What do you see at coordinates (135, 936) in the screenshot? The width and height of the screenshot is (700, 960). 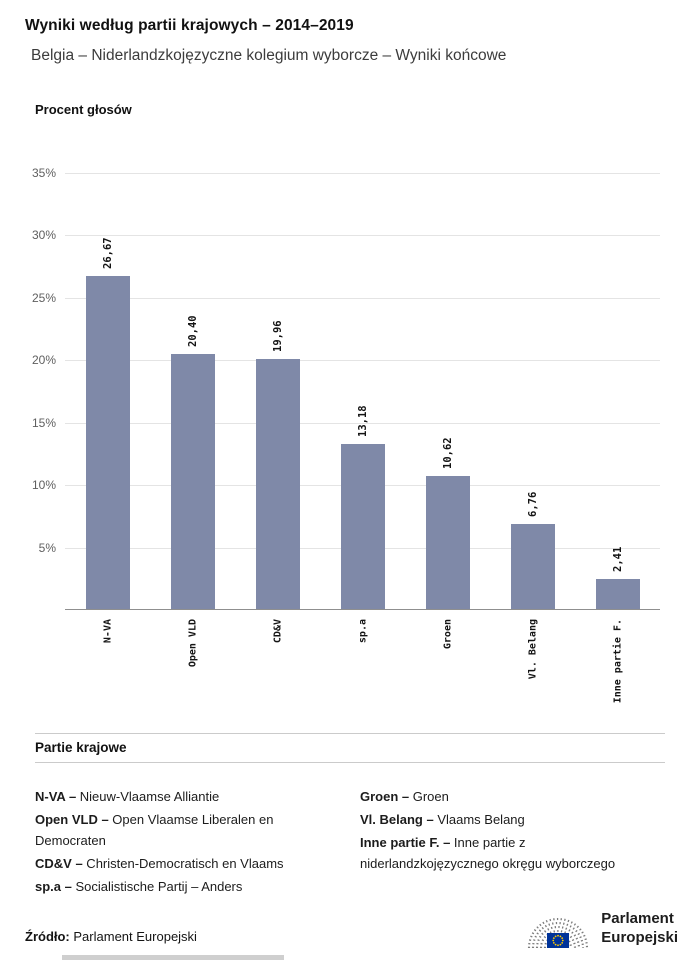 I see `source-text: Parlament Europejski` at bounding box center [135, 936].